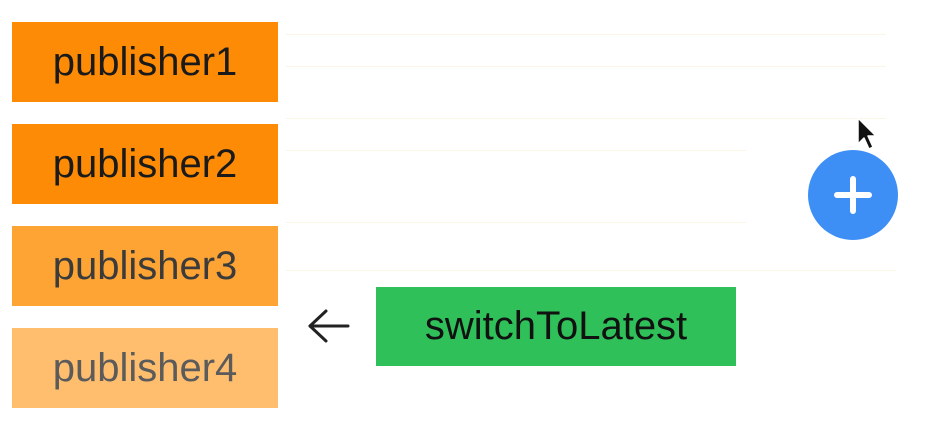 The height and width of the screenshot is (424, 952). I want to click on switch-to-latest-box: switchToLatest, so click(556, 326).